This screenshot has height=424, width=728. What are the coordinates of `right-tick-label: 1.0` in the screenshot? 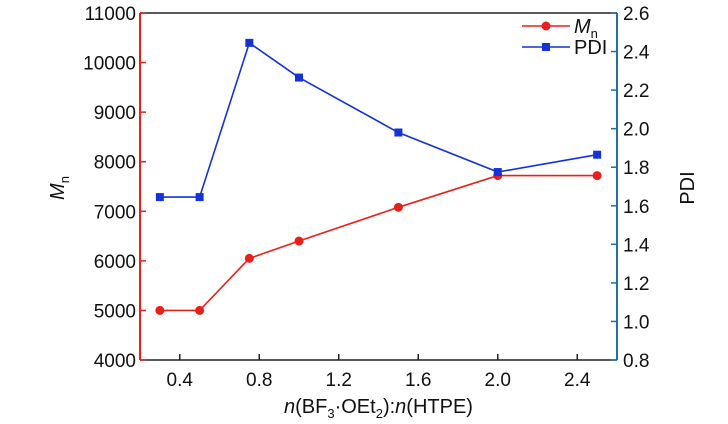 It's located at (636, 322).